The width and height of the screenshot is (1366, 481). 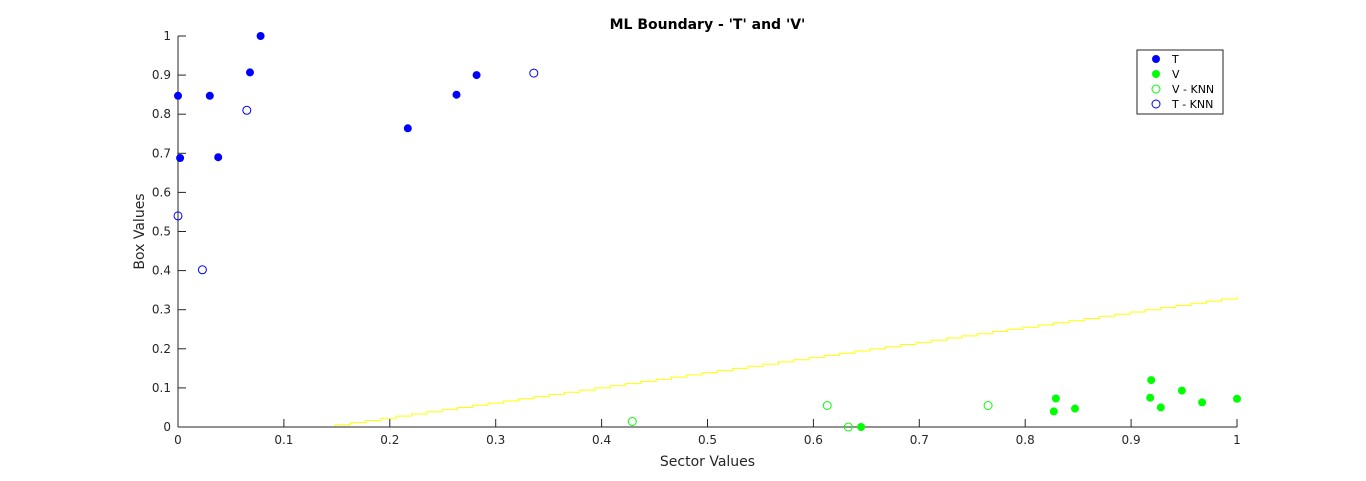 What do you see at coordinates (140, 231) in the screenshot?
I see `y-axis-label: Box Values` at bounding box center [140, 231].